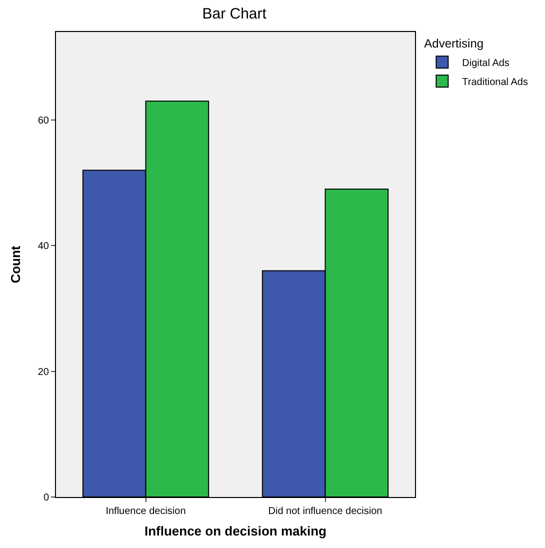  Describe the element at coordinates (486, 63) in the screenshot. I see `legend-label: Digital Ads` at that location.